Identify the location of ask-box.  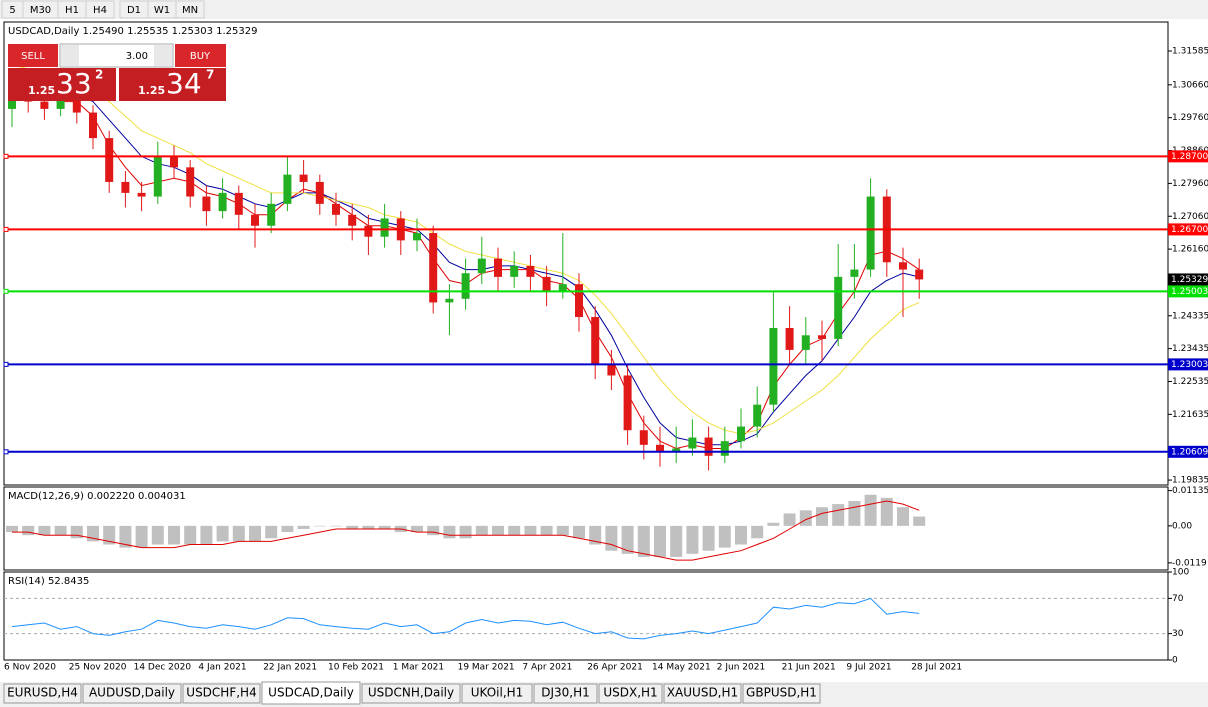
(172, 84).